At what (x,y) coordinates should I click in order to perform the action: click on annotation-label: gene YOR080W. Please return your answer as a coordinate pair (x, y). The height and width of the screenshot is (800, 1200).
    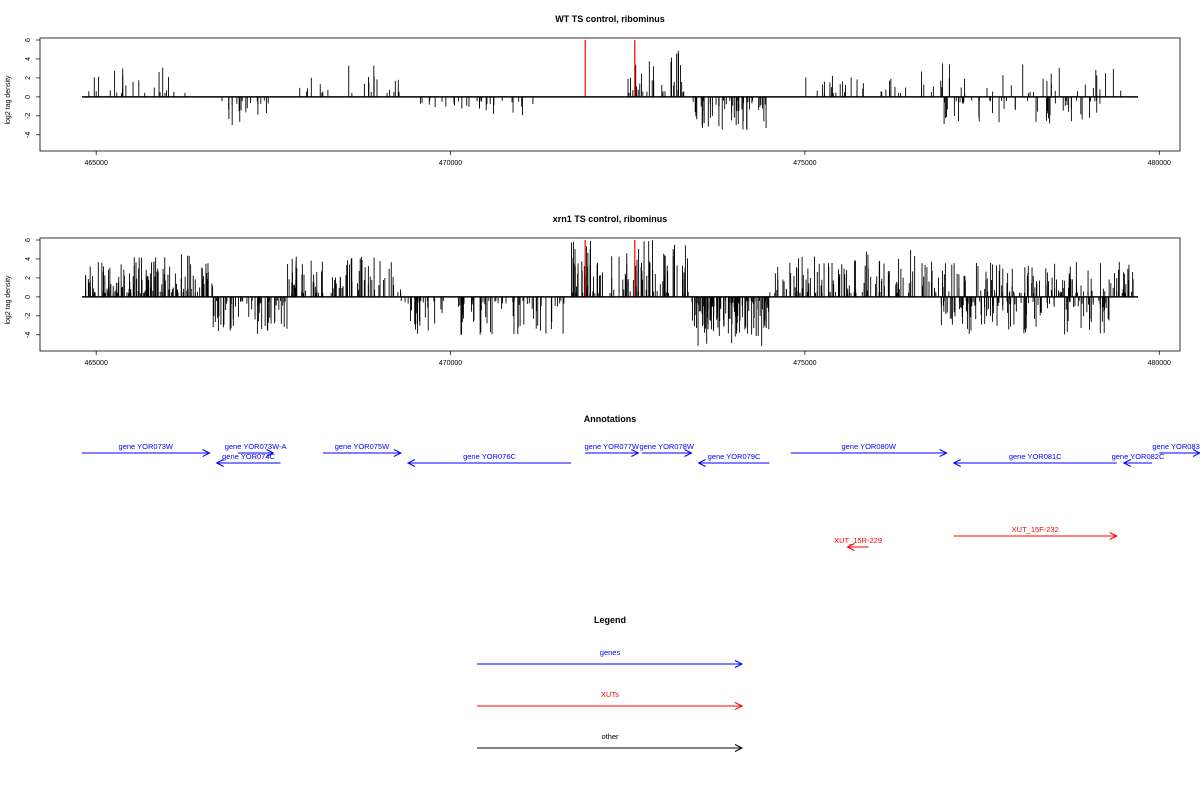
    Looking at the image, I should click on (868, 446).